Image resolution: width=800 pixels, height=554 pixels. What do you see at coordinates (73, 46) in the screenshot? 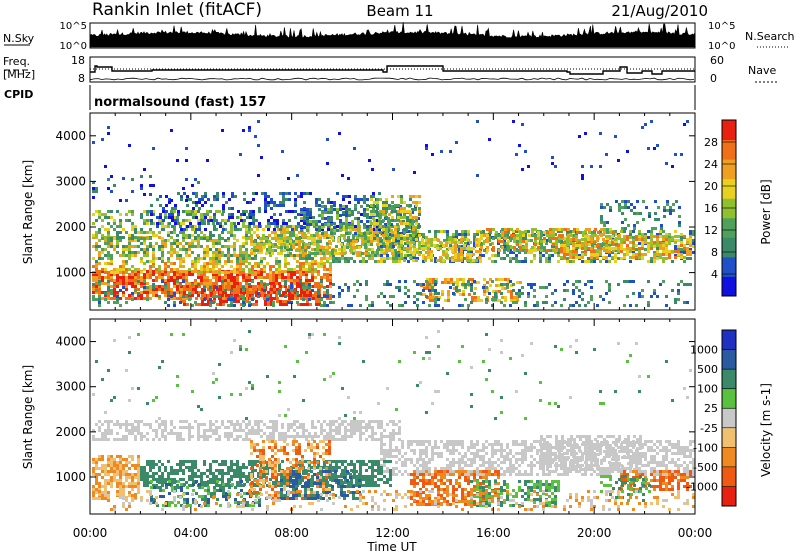
I see `noise-left-tick-bottom: 10^0` at bounding box center [73, 46].